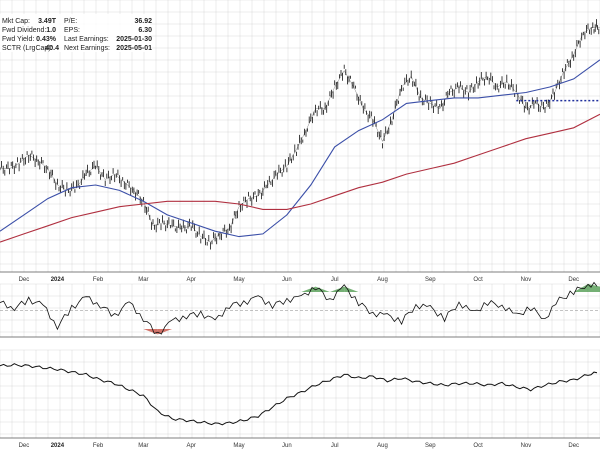 The height and width of the screenshot is (450, 600). What do you see at coordinates (47, 21) in the screenshot?
I see `stat-value-mktcap: 3.49T` at bounding box center [47, 21].